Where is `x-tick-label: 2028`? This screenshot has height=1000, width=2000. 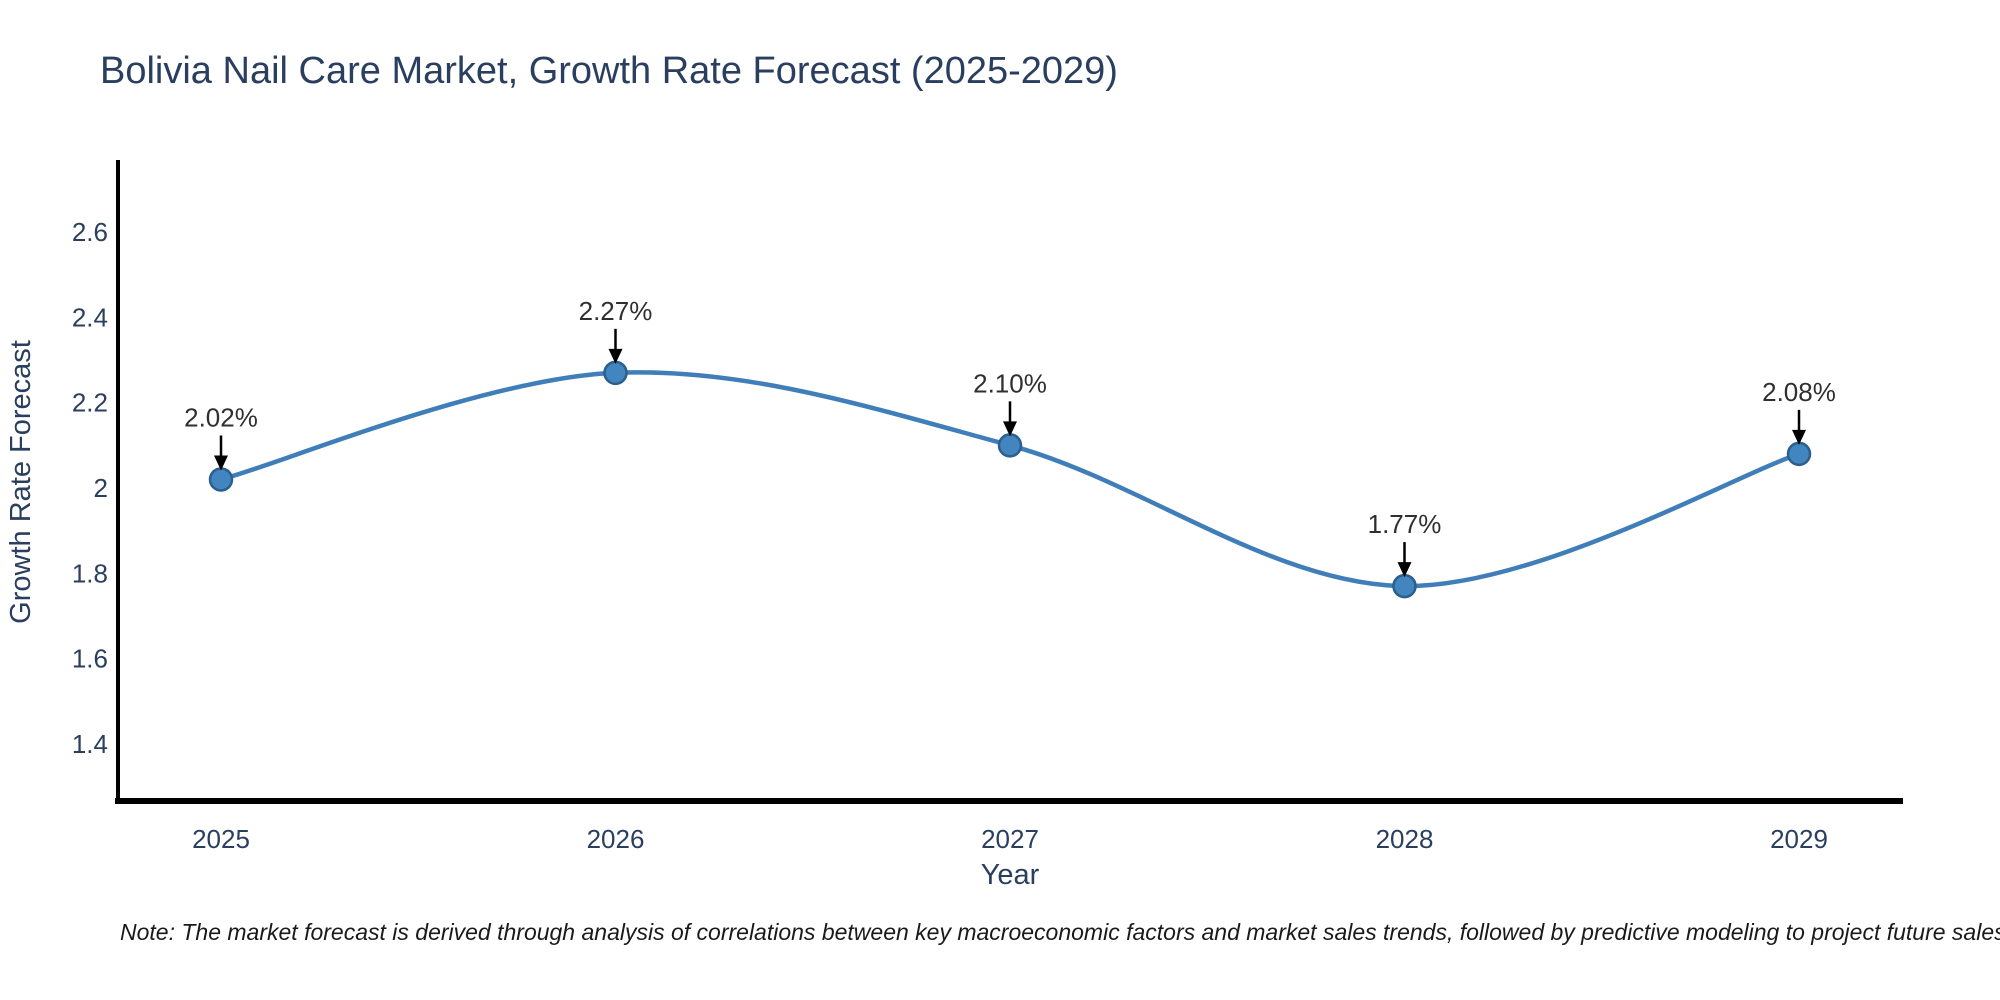
x-tick-label: 2028 is located at coordinates (1405, 839).